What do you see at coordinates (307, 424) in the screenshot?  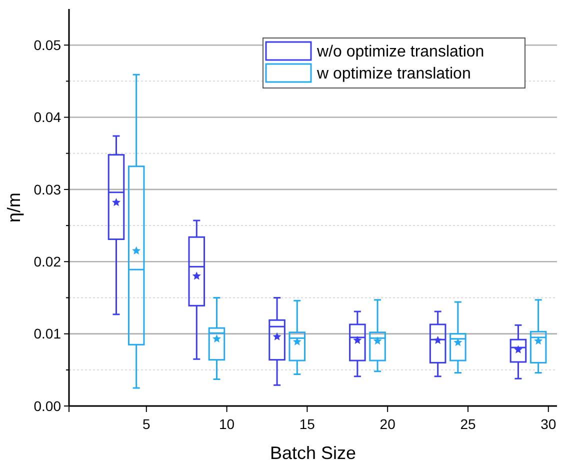 I see `x-tick-label: 15` at bounding box center [307, 424].